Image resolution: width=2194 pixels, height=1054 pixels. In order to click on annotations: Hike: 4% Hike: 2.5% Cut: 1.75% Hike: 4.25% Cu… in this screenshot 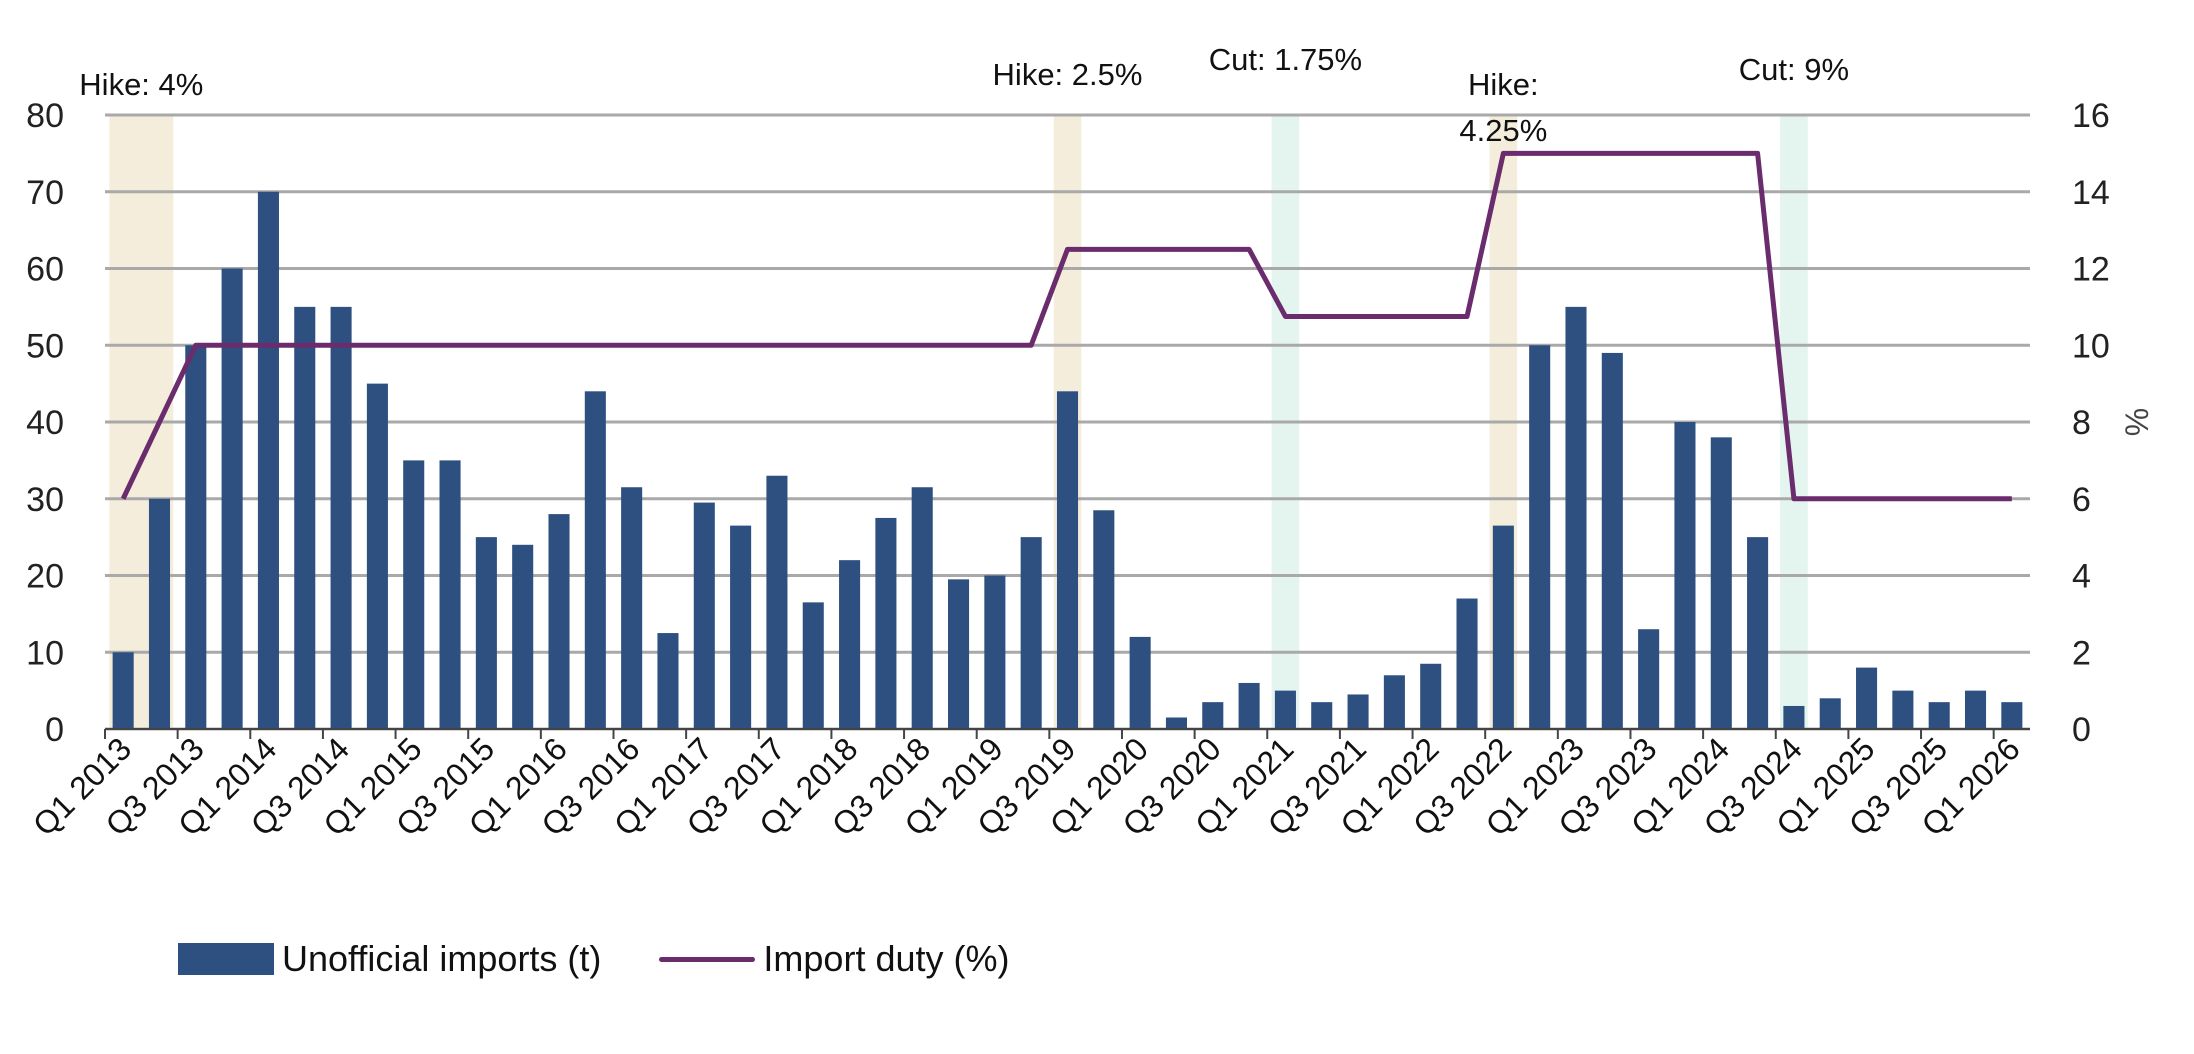, I will do `click(964, 95)`.